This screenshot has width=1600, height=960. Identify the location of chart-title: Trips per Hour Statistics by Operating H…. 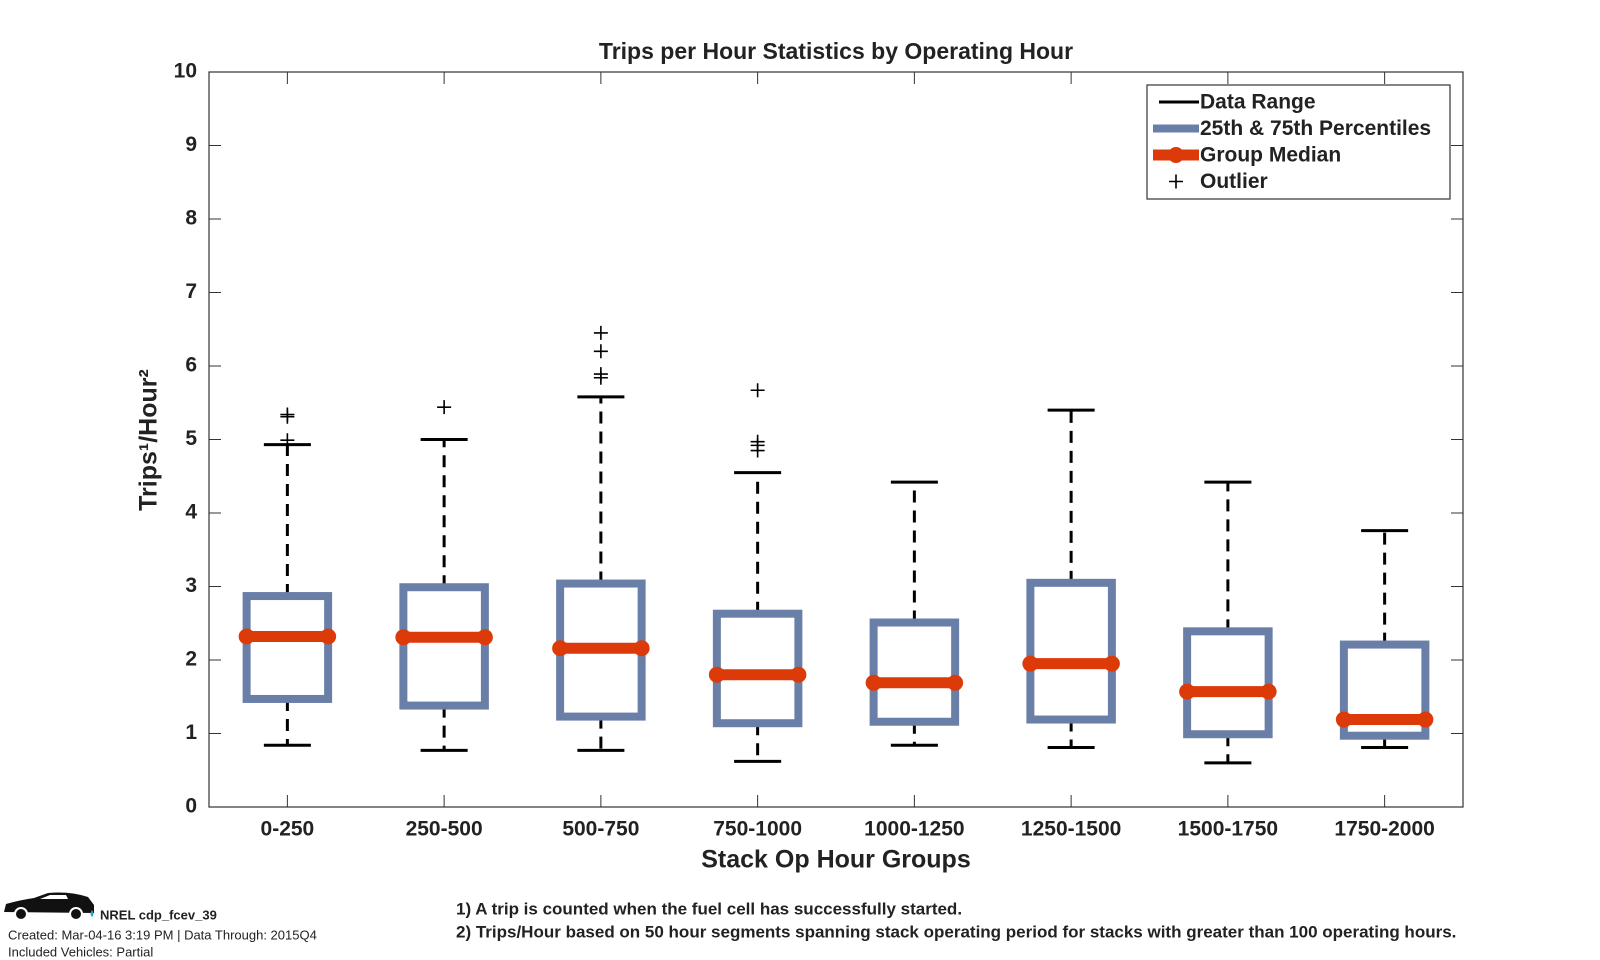
(836, 51).